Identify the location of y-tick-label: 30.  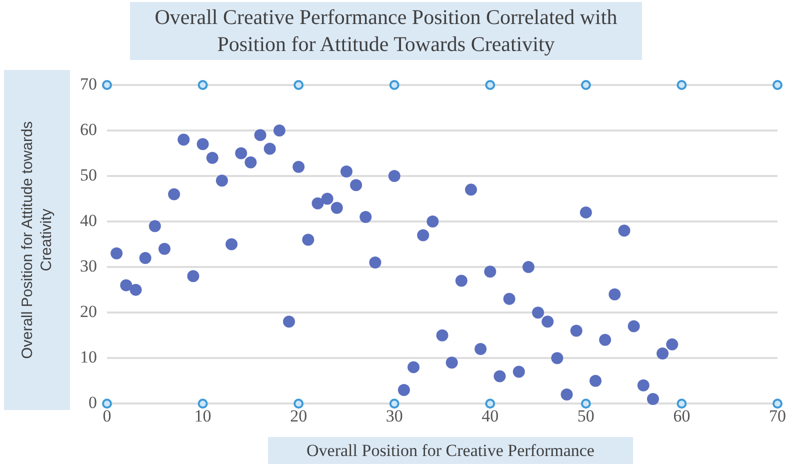
(88, 266).